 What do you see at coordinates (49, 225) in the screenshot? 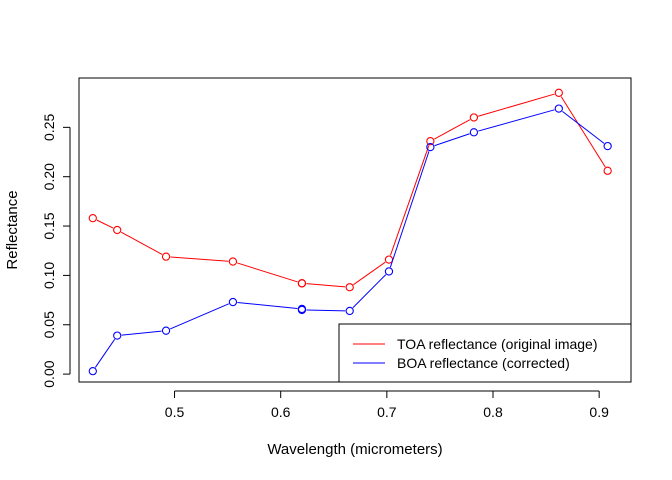
I see `y-tick-label: 0.15` at bounding box center [49, 225].